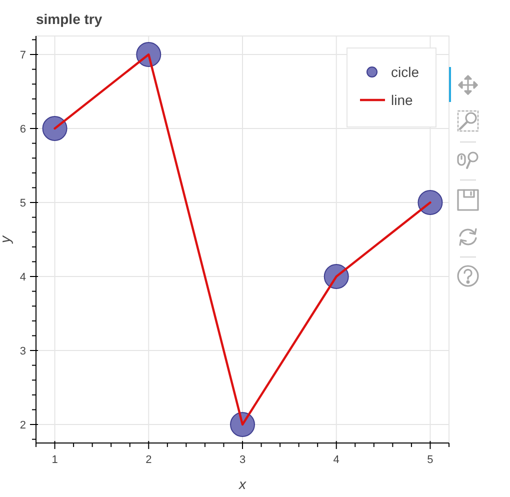 The height and width of the screenshot is (497, 510). What do you see at coordinates (6, 239) in the screenshot?
I see `y-axis-title: y` at bounding box center [6, 239].